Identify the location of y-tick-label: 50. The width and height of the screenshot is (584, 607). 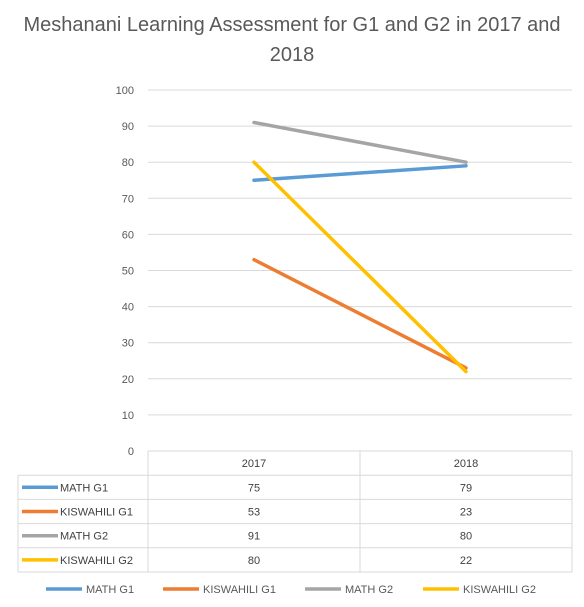
(128, 272).